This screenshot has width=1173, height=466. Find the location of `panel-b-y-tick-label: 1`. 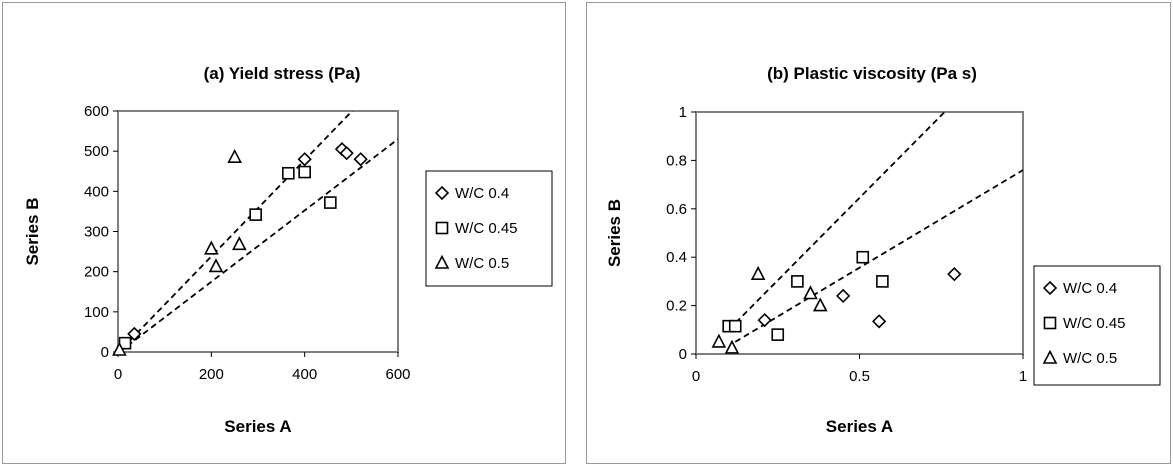

panel-b-y-tick-label: 1 is located at coordinates (683, 112).